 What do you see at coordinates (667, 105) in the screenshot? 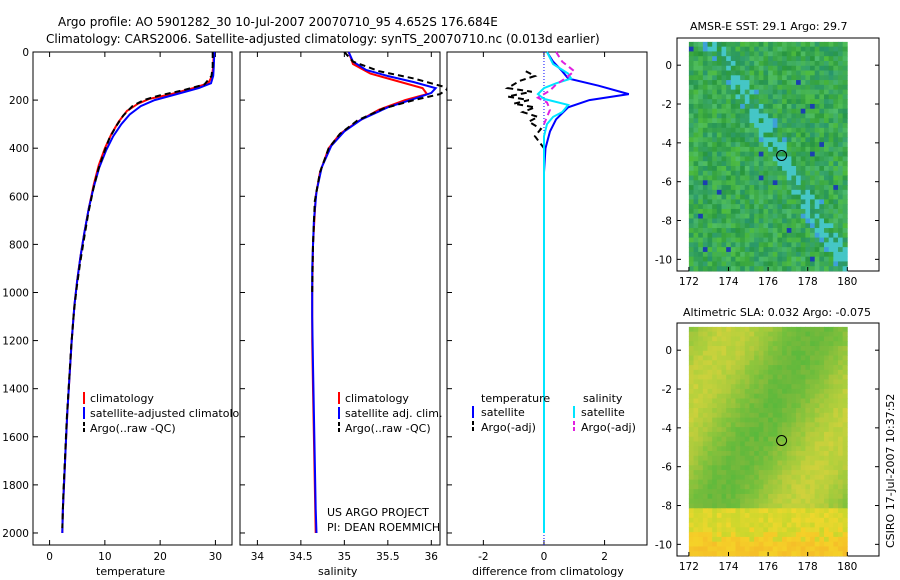
I see `y-tick-label: -2` at bounding box center [667, 105].